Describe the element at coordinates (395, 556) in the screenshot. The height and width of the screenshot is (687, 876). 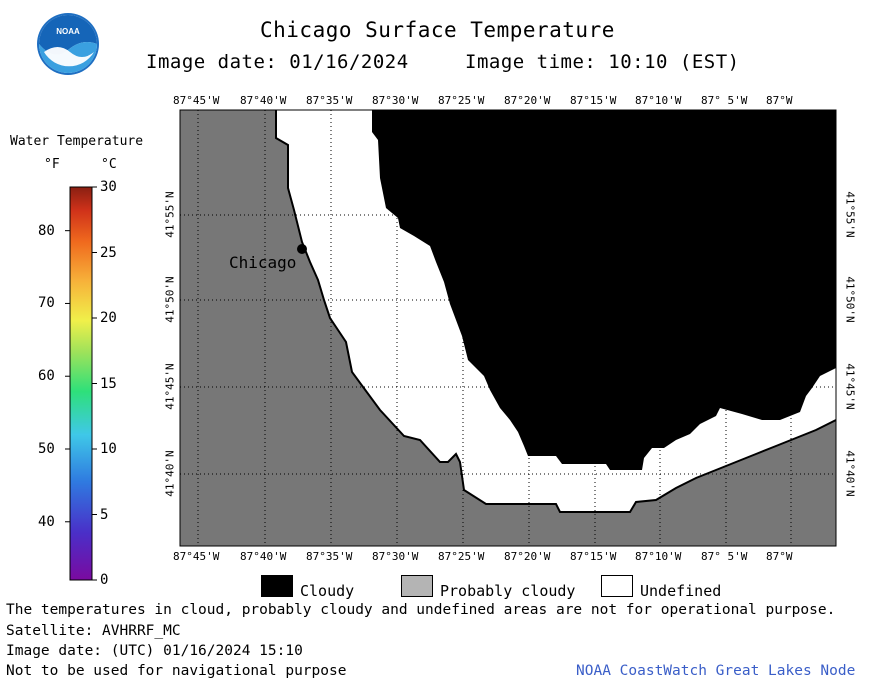
I see `bottom-lon-label: 87°30'W` at that location.